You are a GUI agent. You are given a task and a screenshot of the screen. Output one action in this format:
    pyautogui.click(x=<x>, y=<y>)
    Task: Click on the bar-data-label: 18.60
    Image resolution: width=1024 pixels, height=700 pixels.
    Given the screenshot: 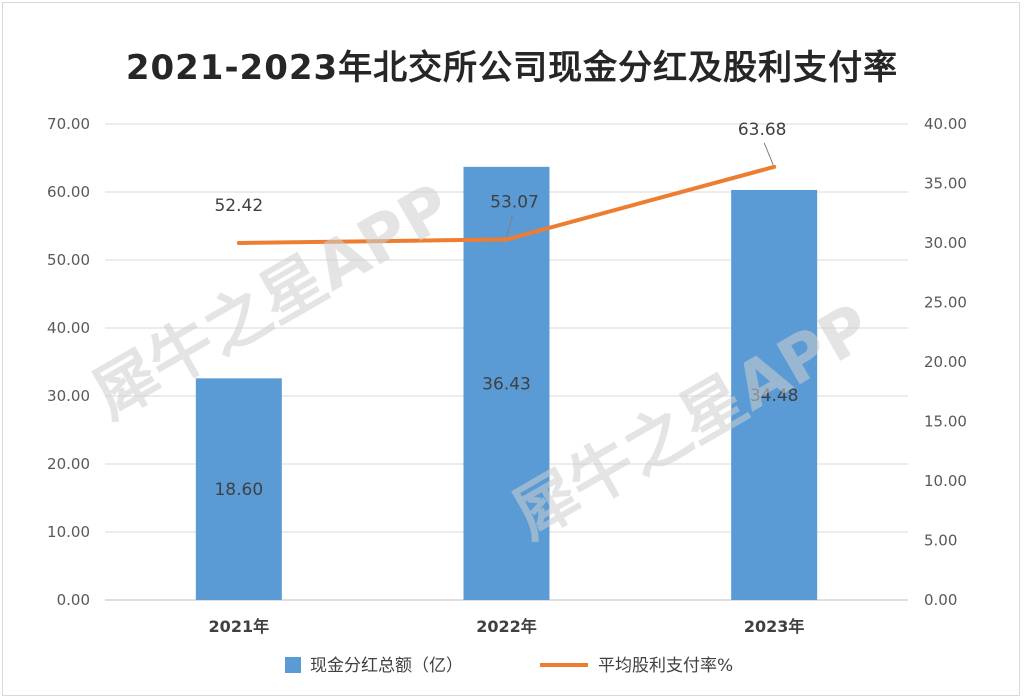 What is the action you would take?
    pyautogui.click(x=238, y=490)
    